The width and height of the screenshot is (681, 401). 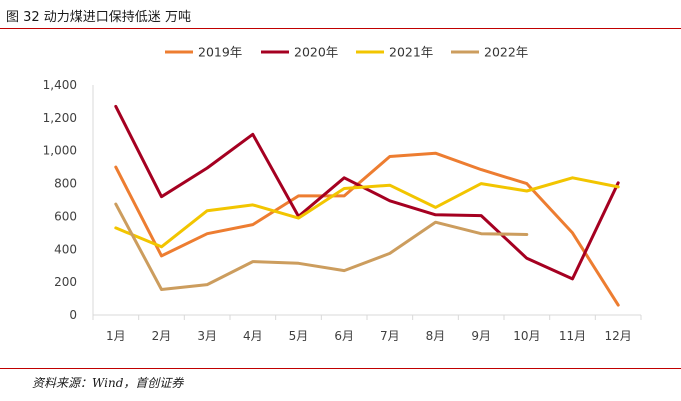 What do you see at coordinates (108, 383) in the screenshot?
I see `source-note: 资料来源：Wind，首创证券` at bounding box center [108, 383].